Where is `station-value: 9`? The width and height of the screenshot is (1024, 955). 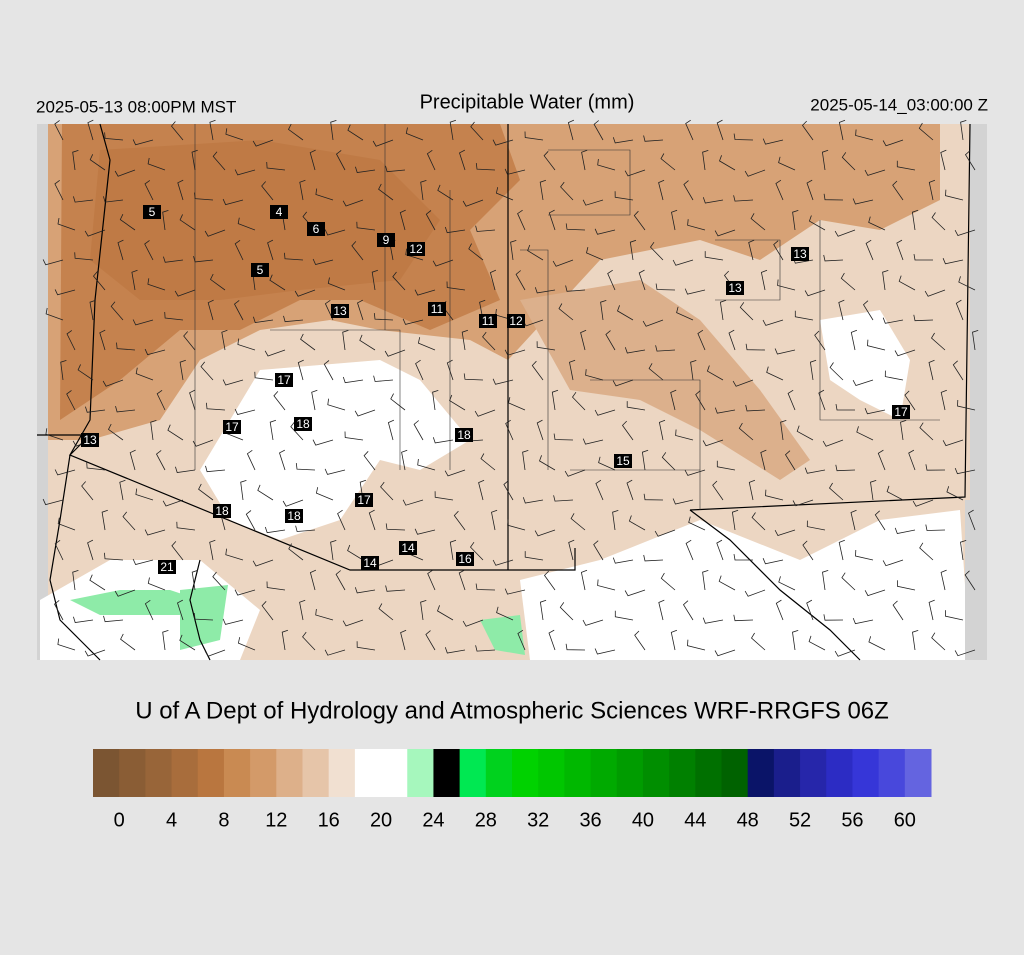 station-value: 9 is located at coordinates (386, 240).